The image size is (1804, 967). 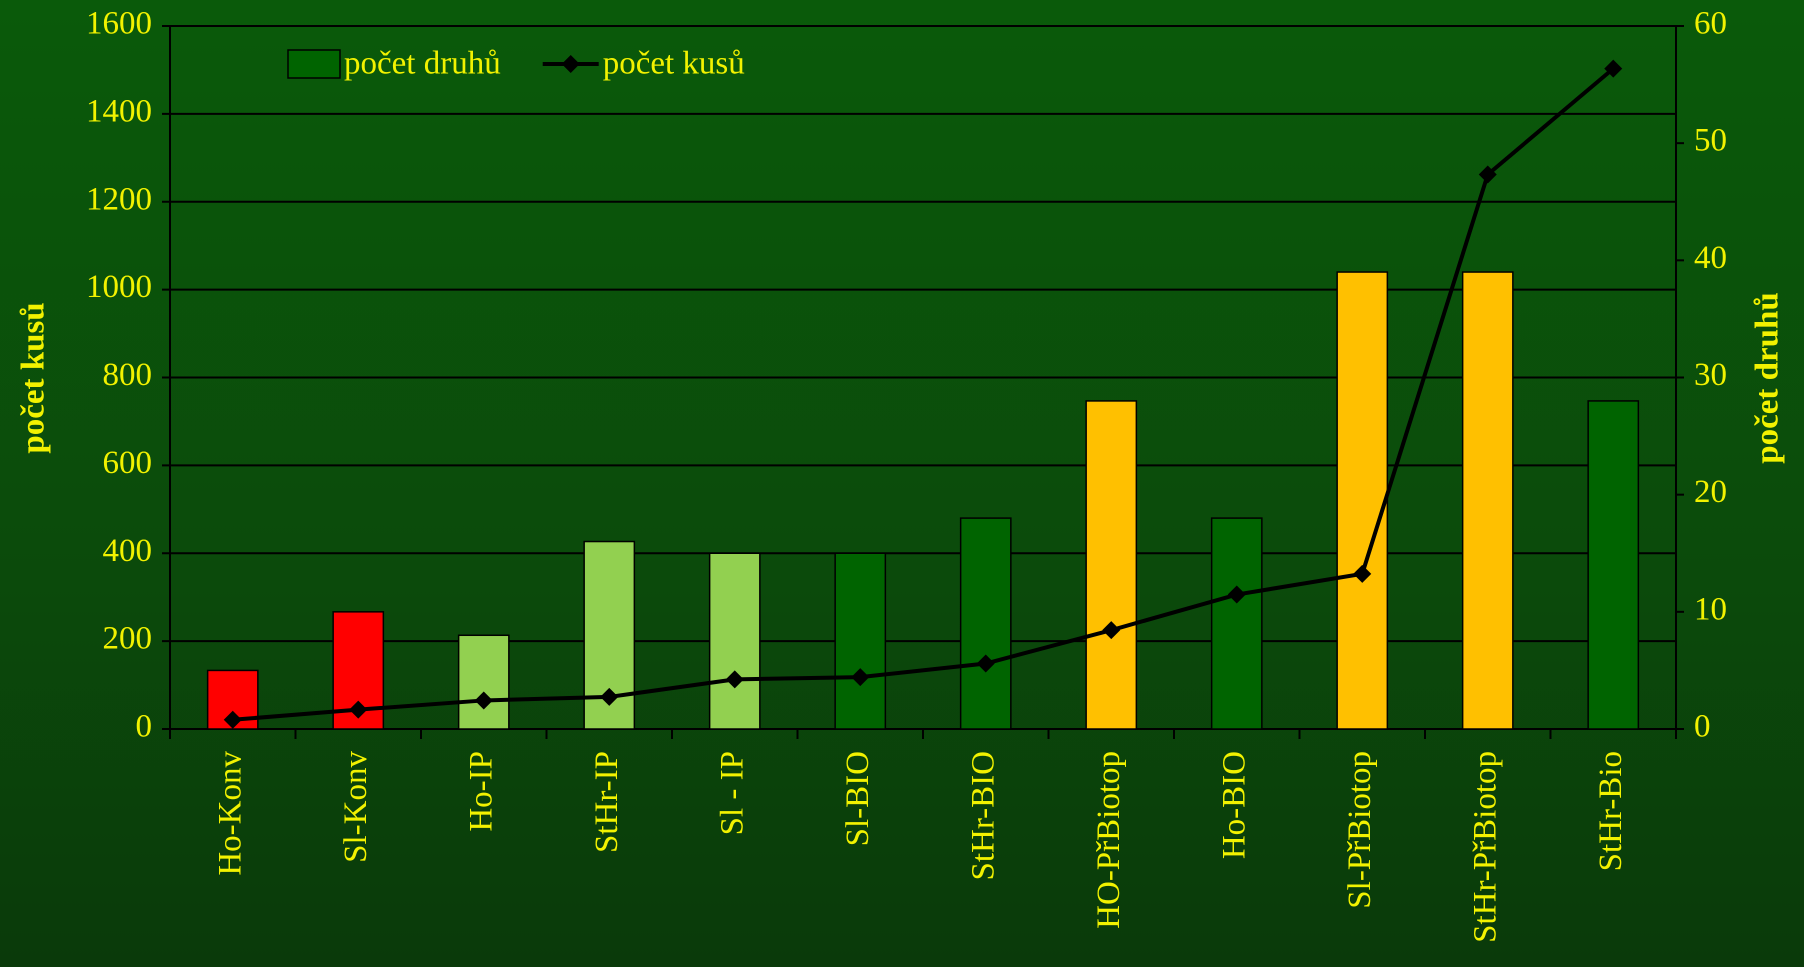 I want to click on y2-tick-label: 10, so click(x=1710, y=609).